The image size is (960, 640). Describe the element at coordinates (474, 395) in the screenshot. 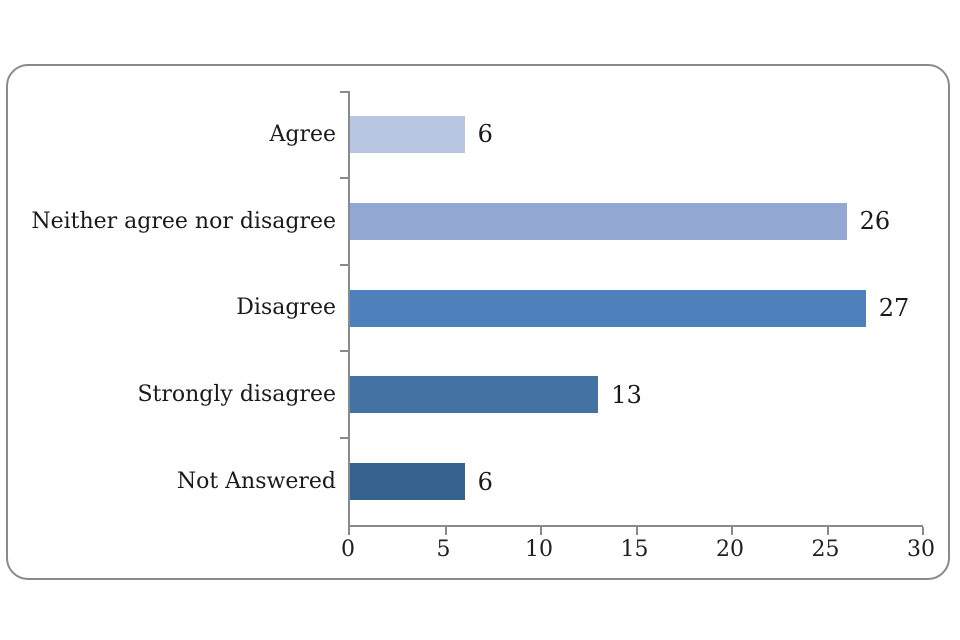

I see `bar-strongly-disagree` at that location.